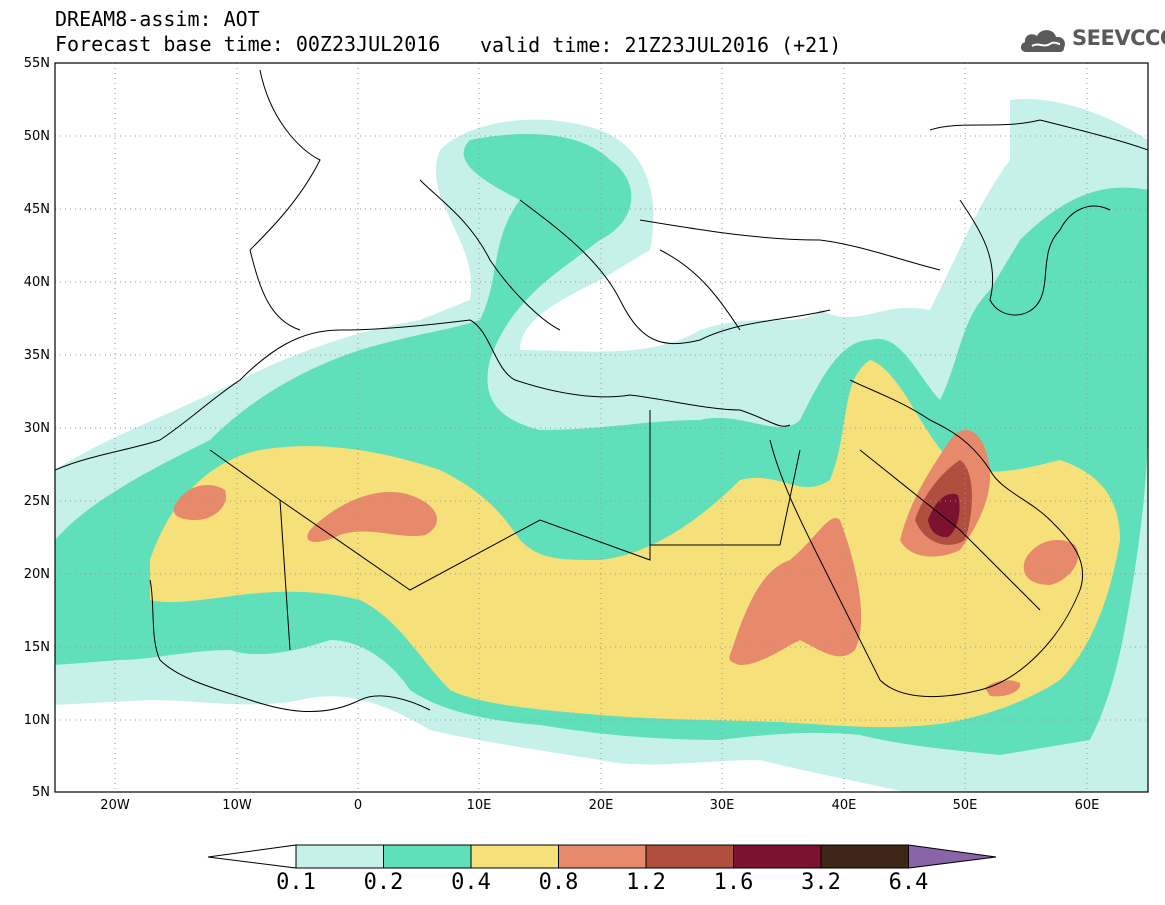 Image resolution: width=1165 pixels, height=905 pixels. Describe the element at coordinates (296, 882) in the screenshot. I see `colorbar-label: 0.1` at that location.